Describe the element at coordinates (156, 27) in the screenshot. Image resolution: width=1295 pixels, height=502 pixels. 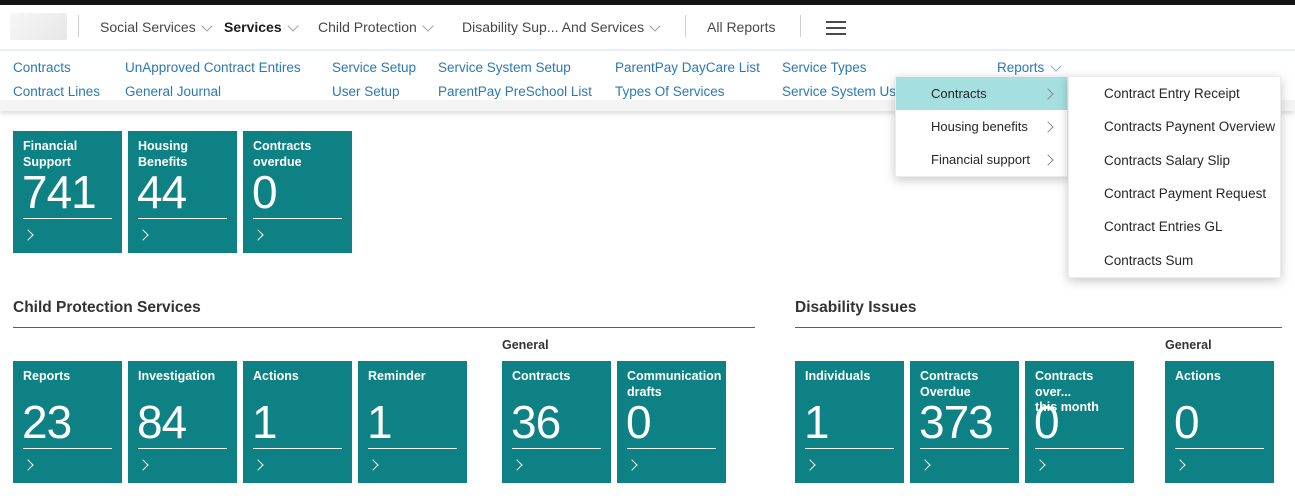
I see `nav-menu-social-services: Social Services` at that location.